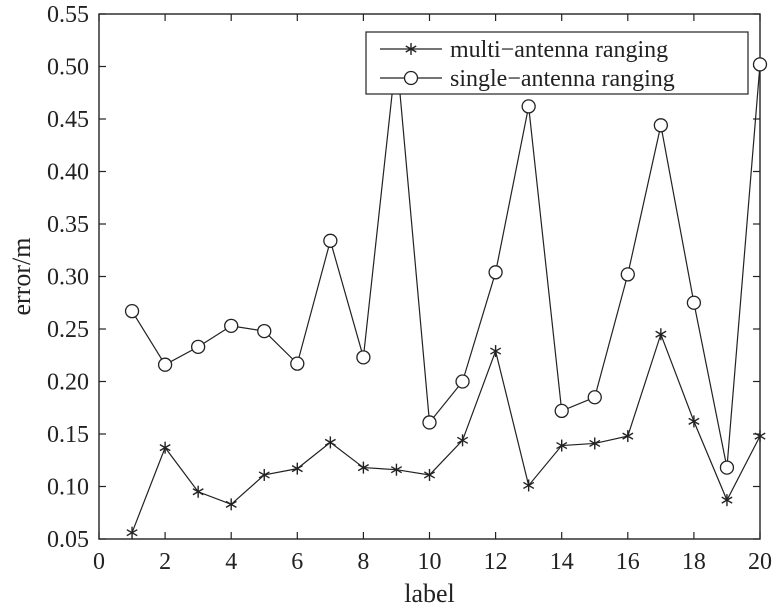  I want to click on legend-label: multi−antenna ranging, so click(559, 50).